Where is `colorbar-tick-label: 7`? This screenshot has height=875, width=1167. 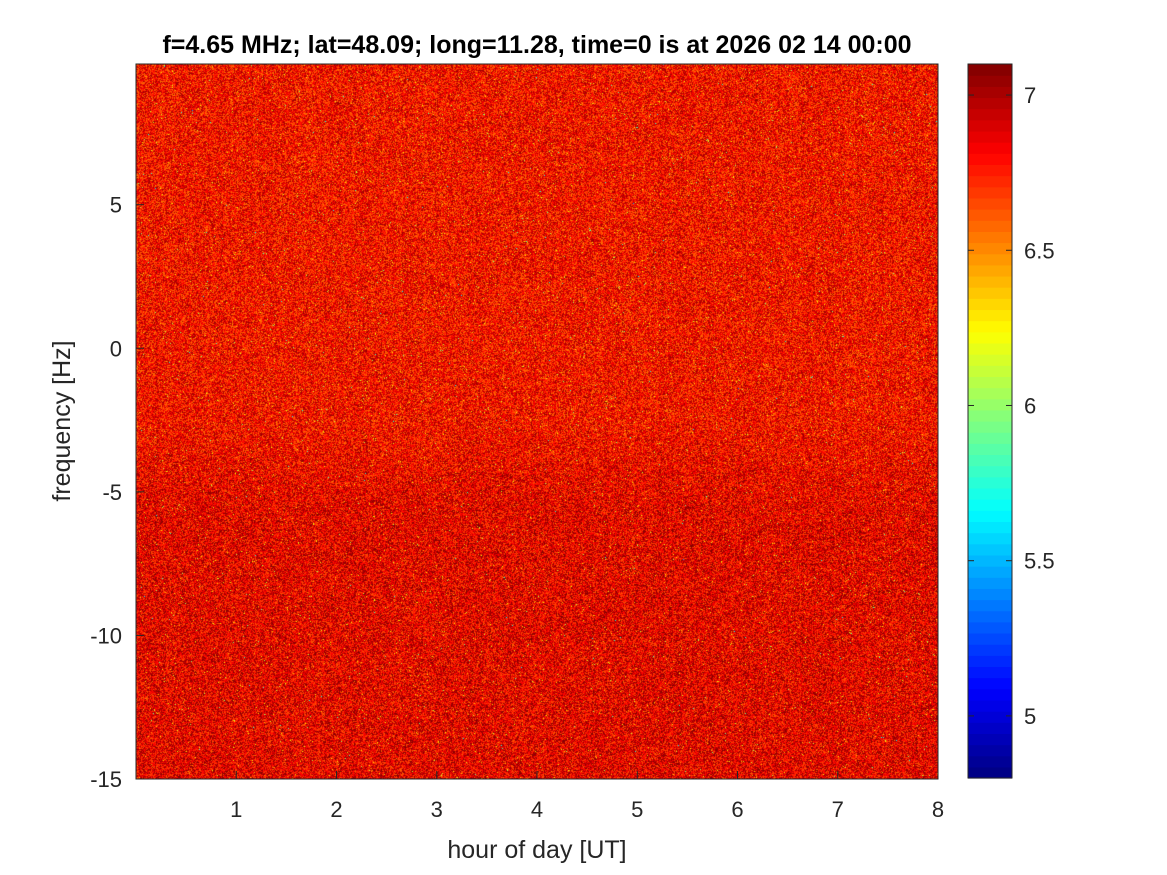 colorbar-tick-label: 7 is located at coordinates (1030, 95).